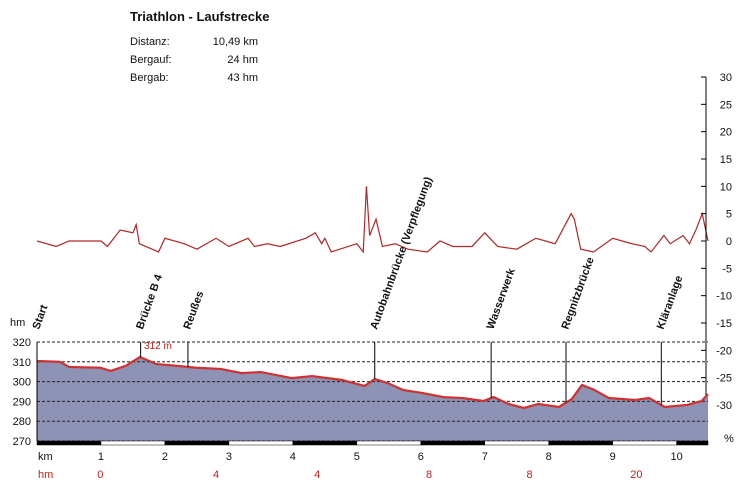 The image size is (737, 490). Describe the element at coordinates (670, 302) in the screenshot. I see `landmark-label: Kläranlage` at that location.